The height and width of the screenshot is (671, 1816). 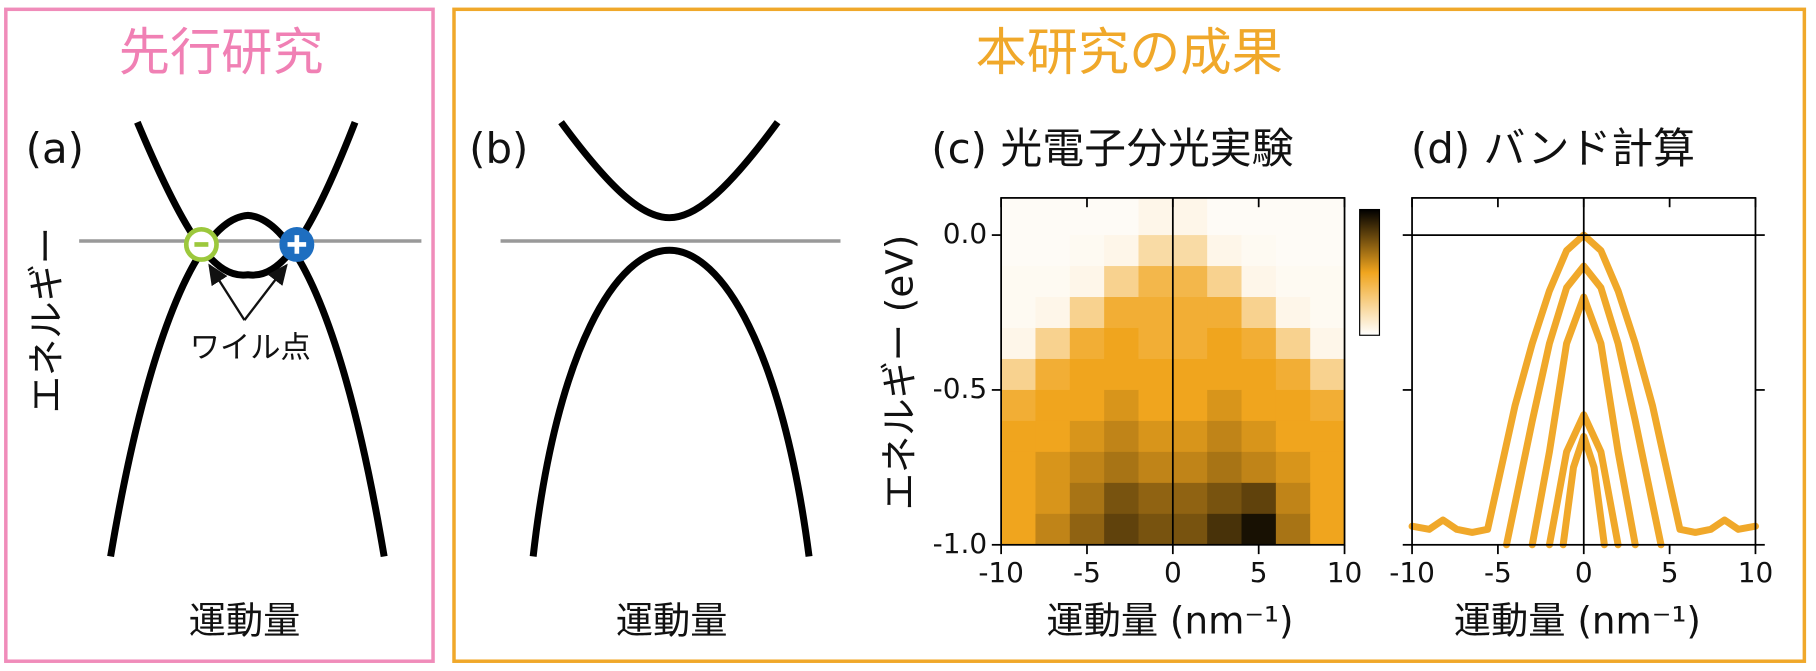 I want to click on y-axis-label: エネルギー, so click(x=46, y=320).